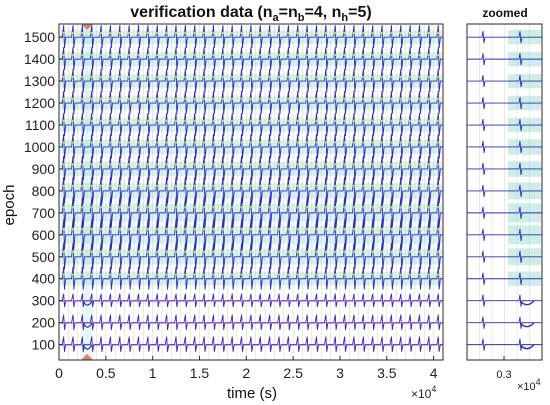  I want to click on x-tick-label: 2, so click(246, 373).